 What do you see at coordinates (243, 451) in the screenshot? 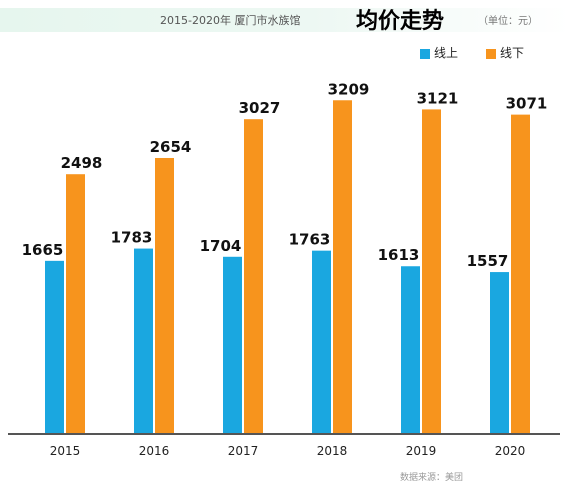
I see `x-tick-2017: 2017` at bounding box center [243, 451].